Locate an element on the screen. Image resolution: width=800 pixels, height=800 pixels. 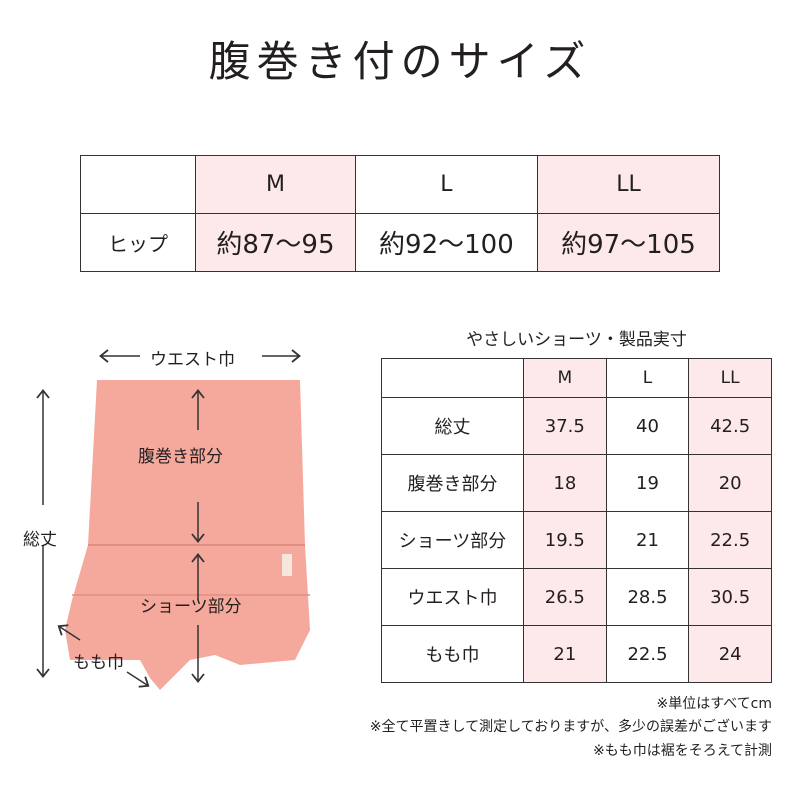
hip-value-m: 約87〜95 is located at coordinates (275, 242).